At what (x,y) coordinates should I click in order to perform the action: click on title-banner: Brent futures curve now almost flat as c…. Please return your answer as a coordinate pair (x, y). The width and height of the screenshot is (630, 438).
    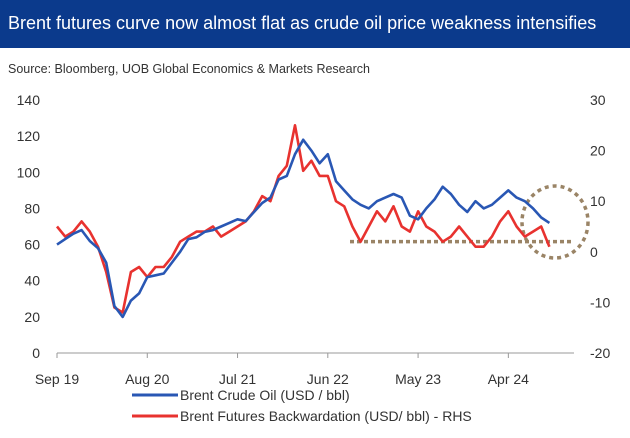
    Looking at the image, I should click on (315, 24).